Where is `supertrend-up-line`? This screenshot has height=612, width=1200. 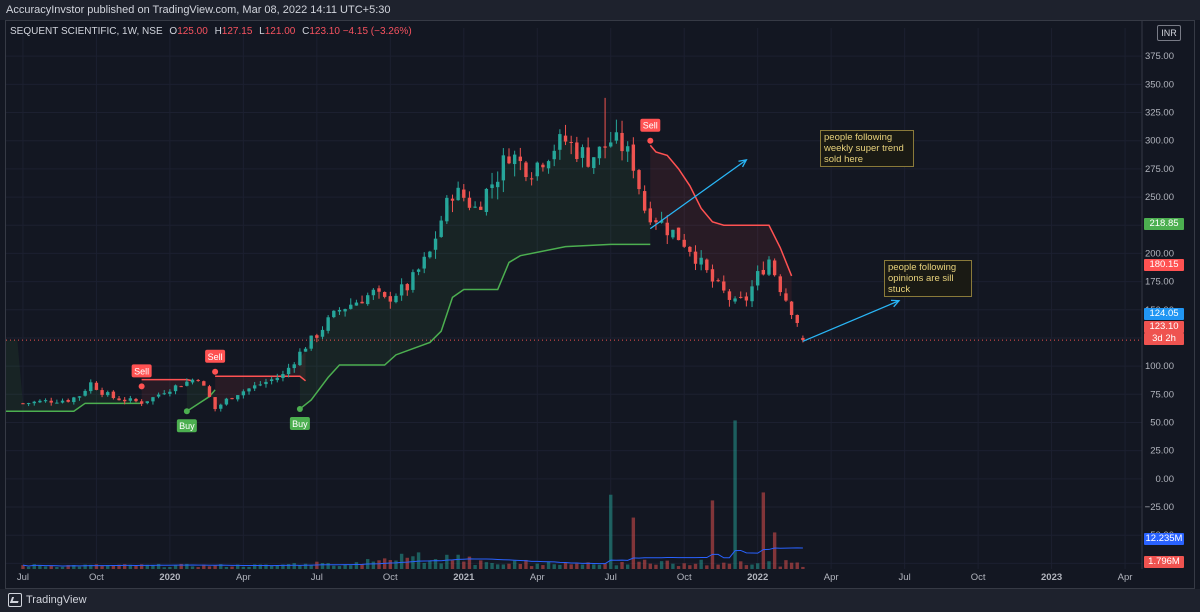
supertrend-up-line is located at coordinates (475, 326).